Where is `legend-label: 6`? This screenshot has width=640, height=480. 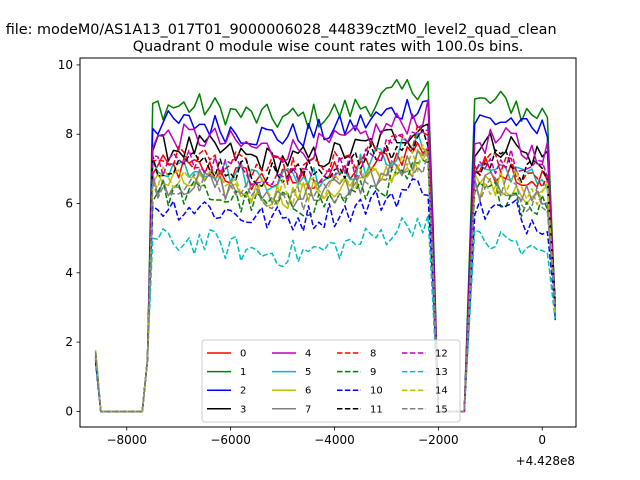 legend-label: 6 is located at coordinates (308, 391).